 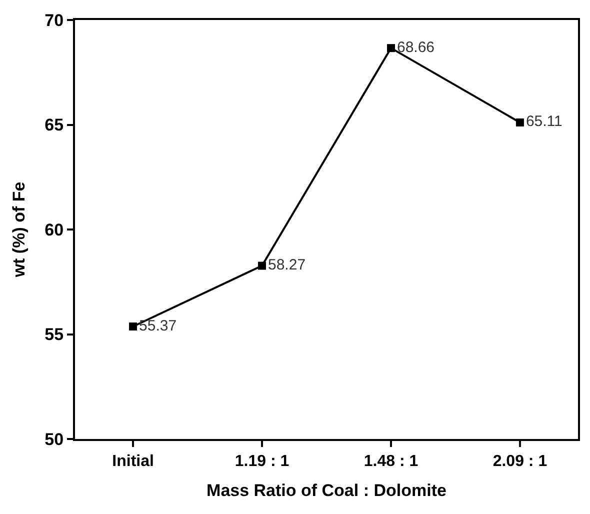 What do you see at coordinates (54, 334) in the screenshot?
I see `y-tick-label: 55` at bounding box center [54, 334].